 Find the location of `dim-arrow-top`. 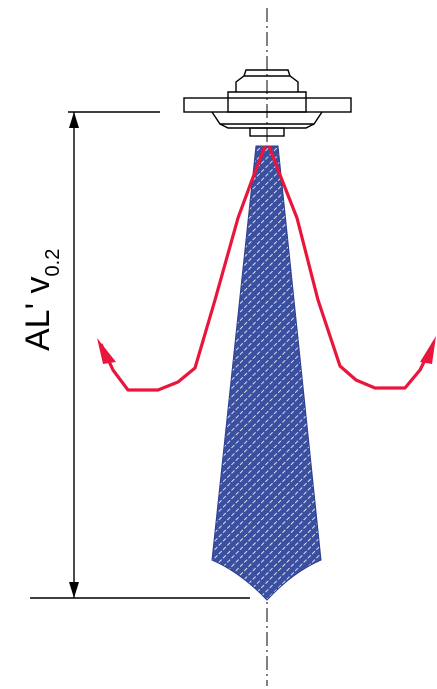

dim-arrow-top is located at coordinates (74, 120).